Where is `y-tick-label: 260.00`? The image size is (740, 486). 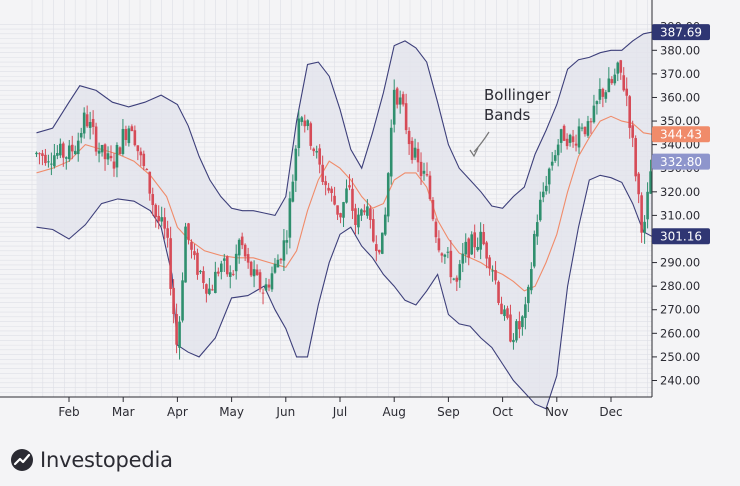
y-tick-label: 260.00 is located at coordinates (680, 333).